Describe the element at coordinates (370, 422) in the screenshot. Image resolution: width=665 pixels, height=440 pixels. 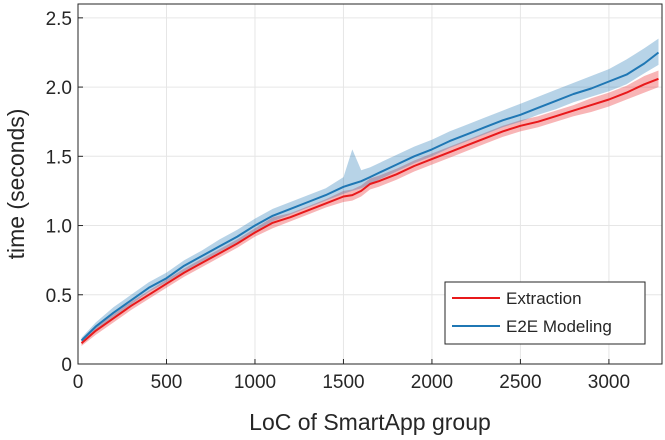
I see `x-axis-label: LoC of SmartApp group` at that location.